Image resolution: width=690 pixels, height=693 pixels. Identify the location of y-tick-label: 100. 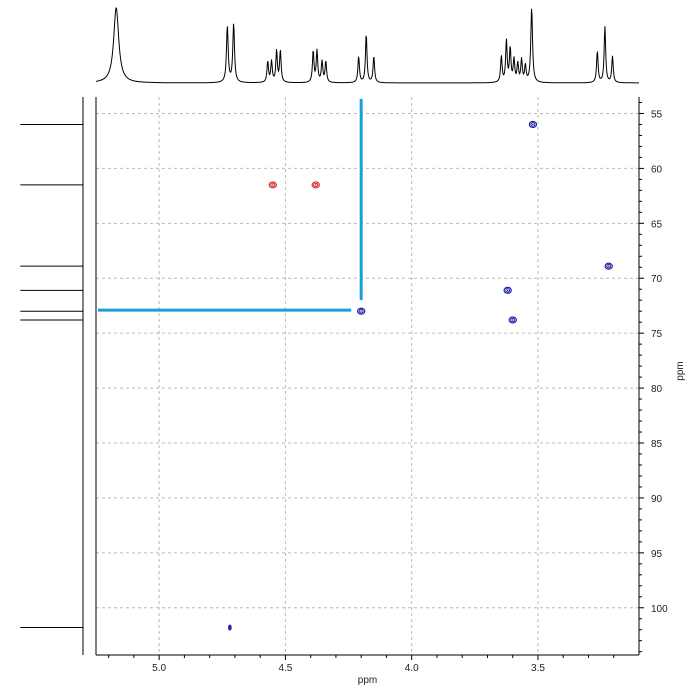
(659, 609).